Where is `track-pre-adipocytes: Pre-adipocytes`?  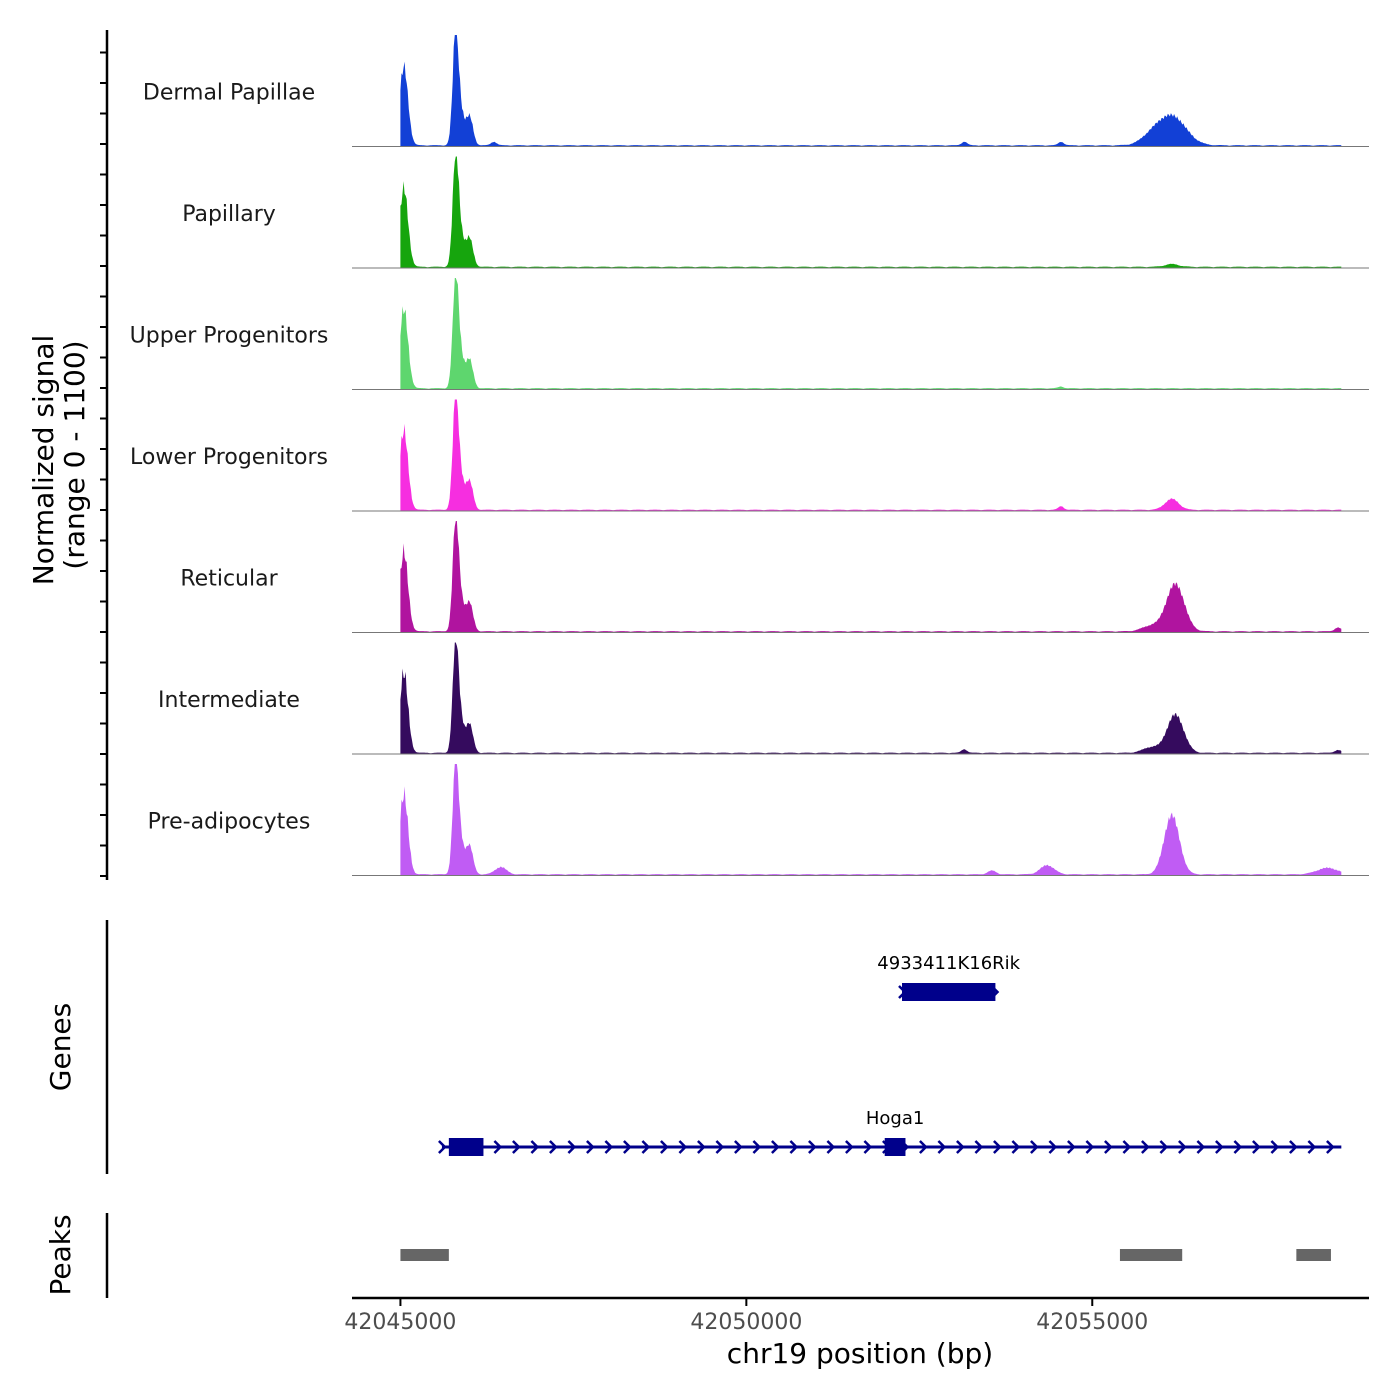
track-pre-adipocytes: Pre-adipocytes is located at coordinates (758, 820).